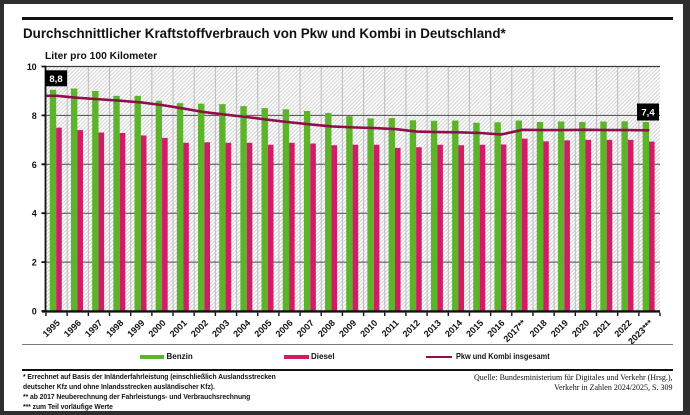  What do you see at coordinates (34, 263) in the screenshot?
I see `svg-text: 2` at bounding box center [34, 263].